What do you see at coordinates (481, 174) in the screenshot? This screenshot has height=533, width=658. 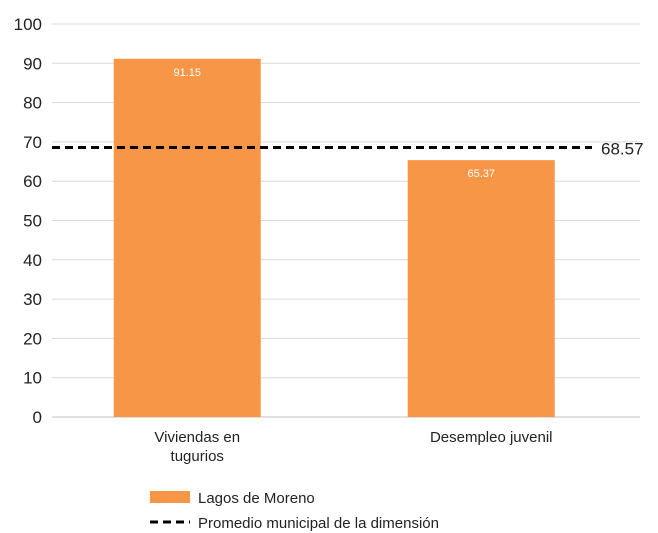 I see `data-label: 65.37` at bounding box center [481, 174].